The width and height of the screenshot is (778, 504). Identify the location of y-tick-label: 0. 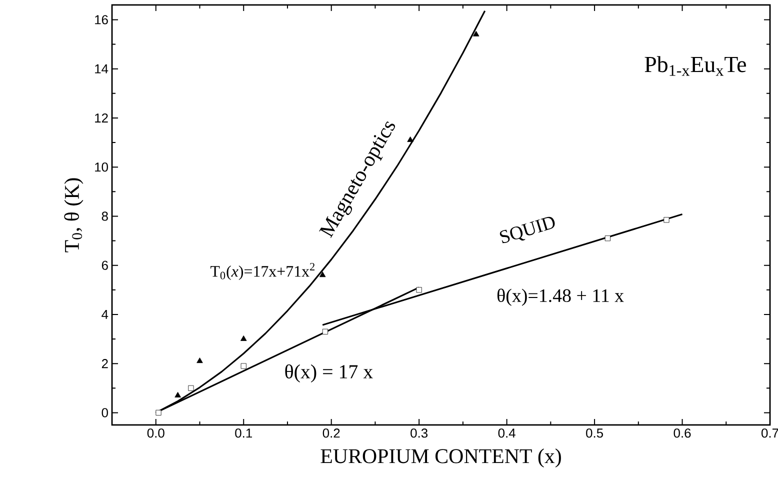
(105, 413).